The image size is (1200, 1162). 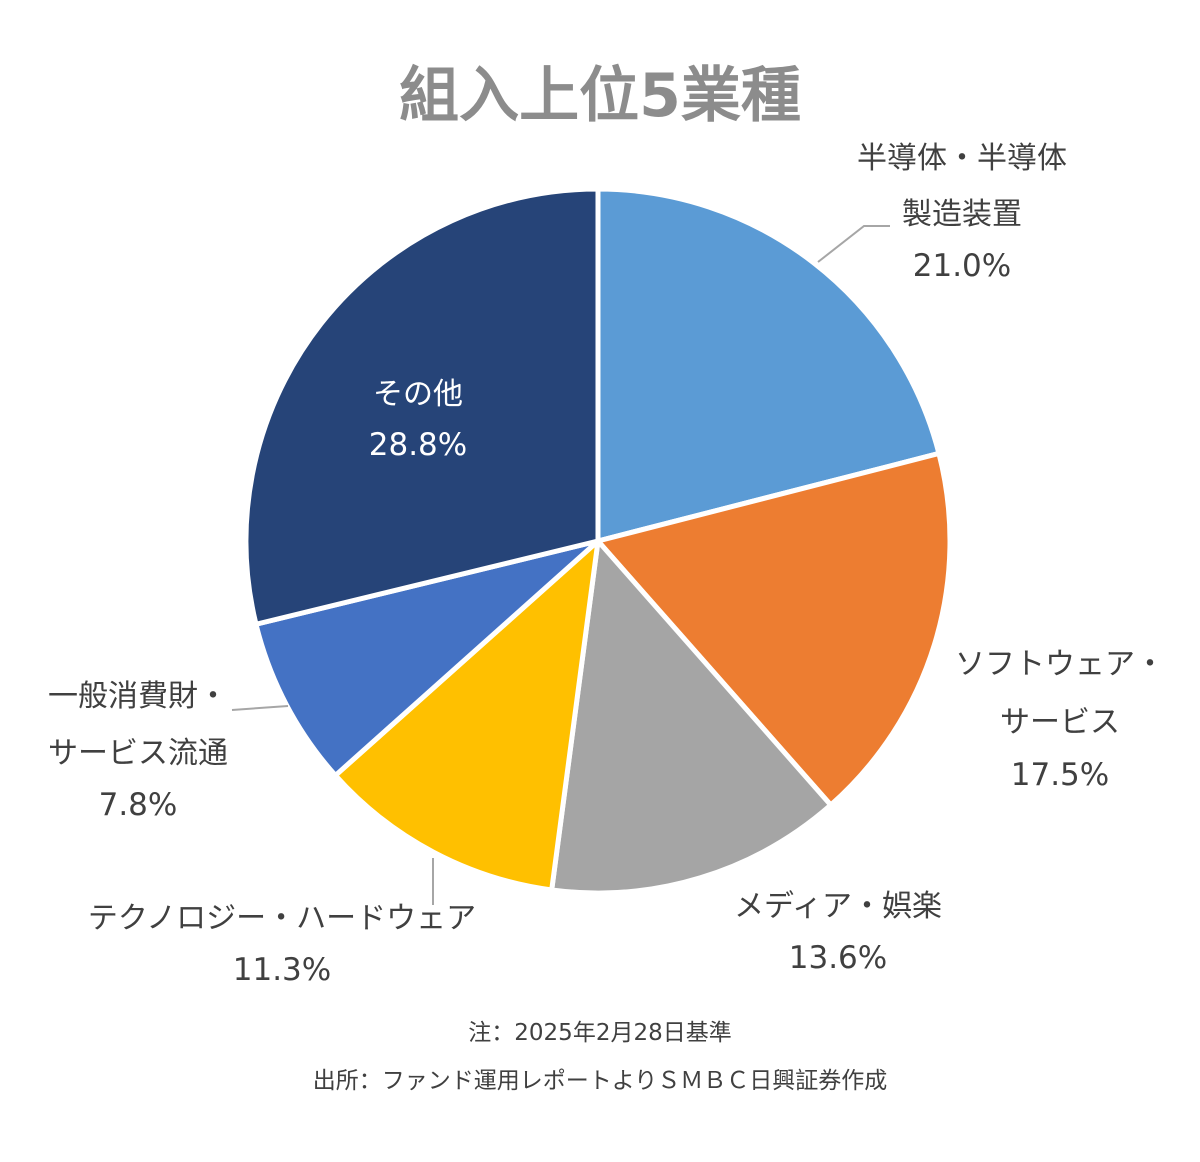 What do you see at coordinates (138, 805) in the screenshot?
I see `slice-value-label-5: 7.8%` at bounding box center [138, 805].